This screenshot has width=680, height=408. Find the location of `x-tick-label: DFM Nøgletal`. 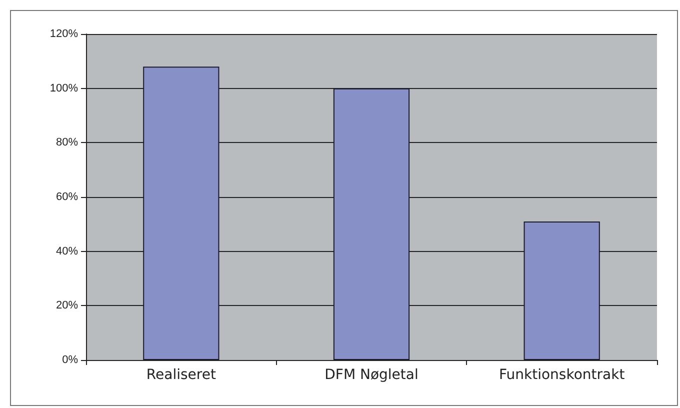

x-tick-label: DFM Nøgletal is located at coordinates (371, 375).